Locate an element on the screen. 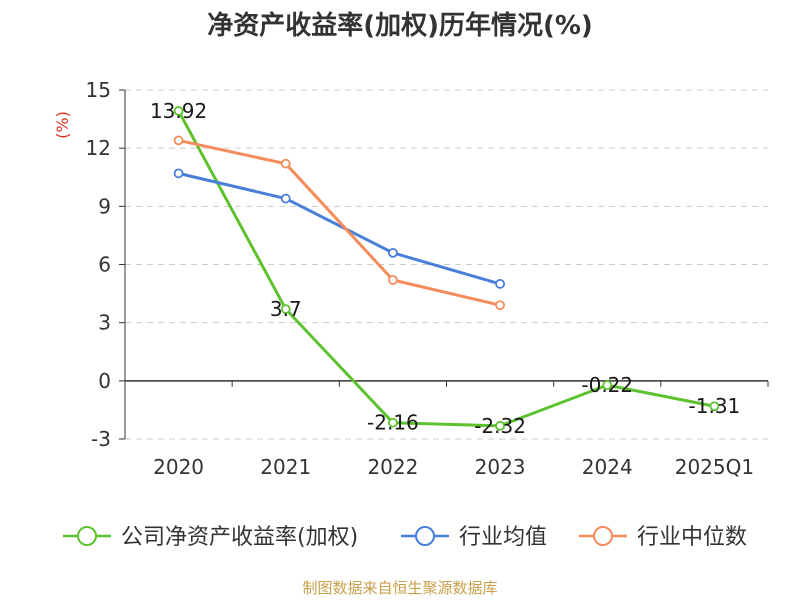  x-tick-label: 2025Q1 is located at coordinates (714, 467).